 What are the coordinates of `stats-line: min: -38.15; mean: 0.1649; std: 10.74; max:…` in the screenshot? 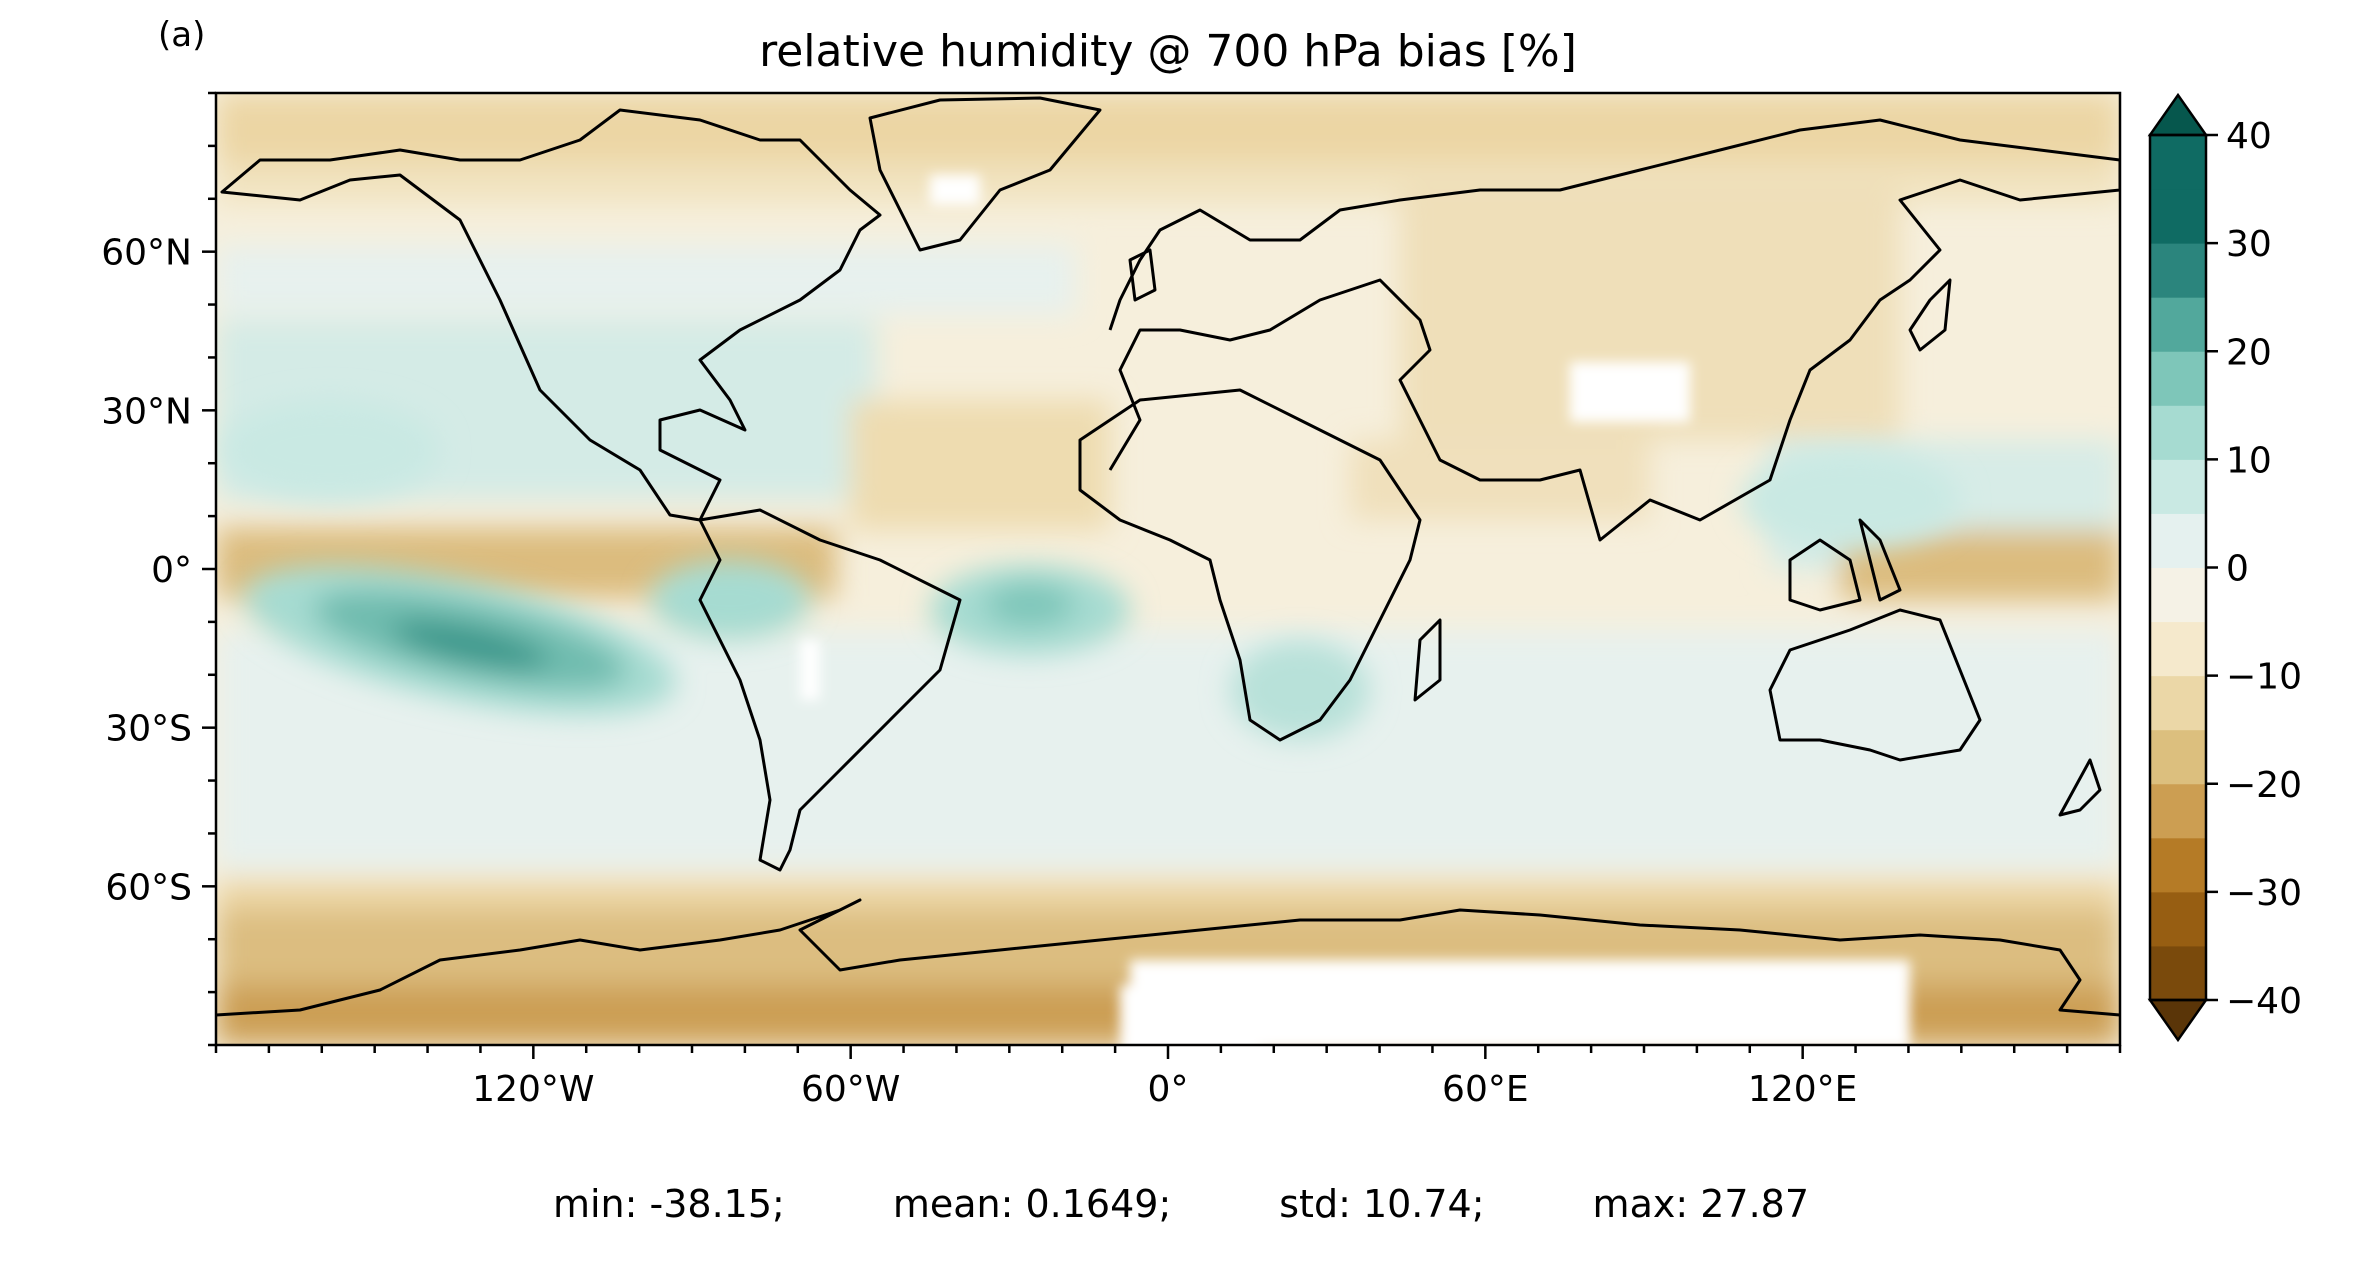 It's located at (1181, 1204).